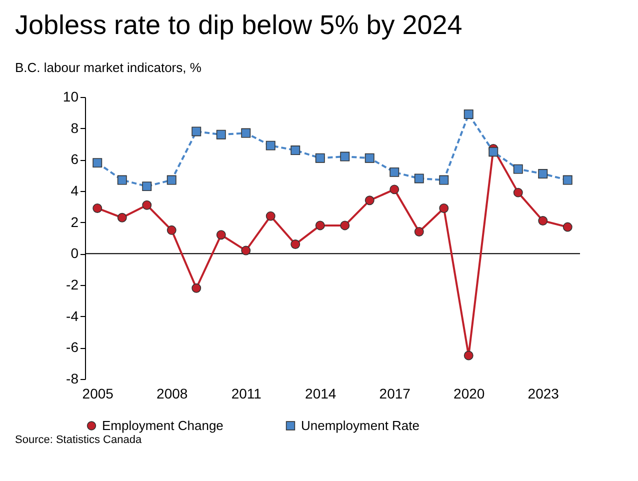  I want to click on x-tick-label: 2017, so click(395, 394).